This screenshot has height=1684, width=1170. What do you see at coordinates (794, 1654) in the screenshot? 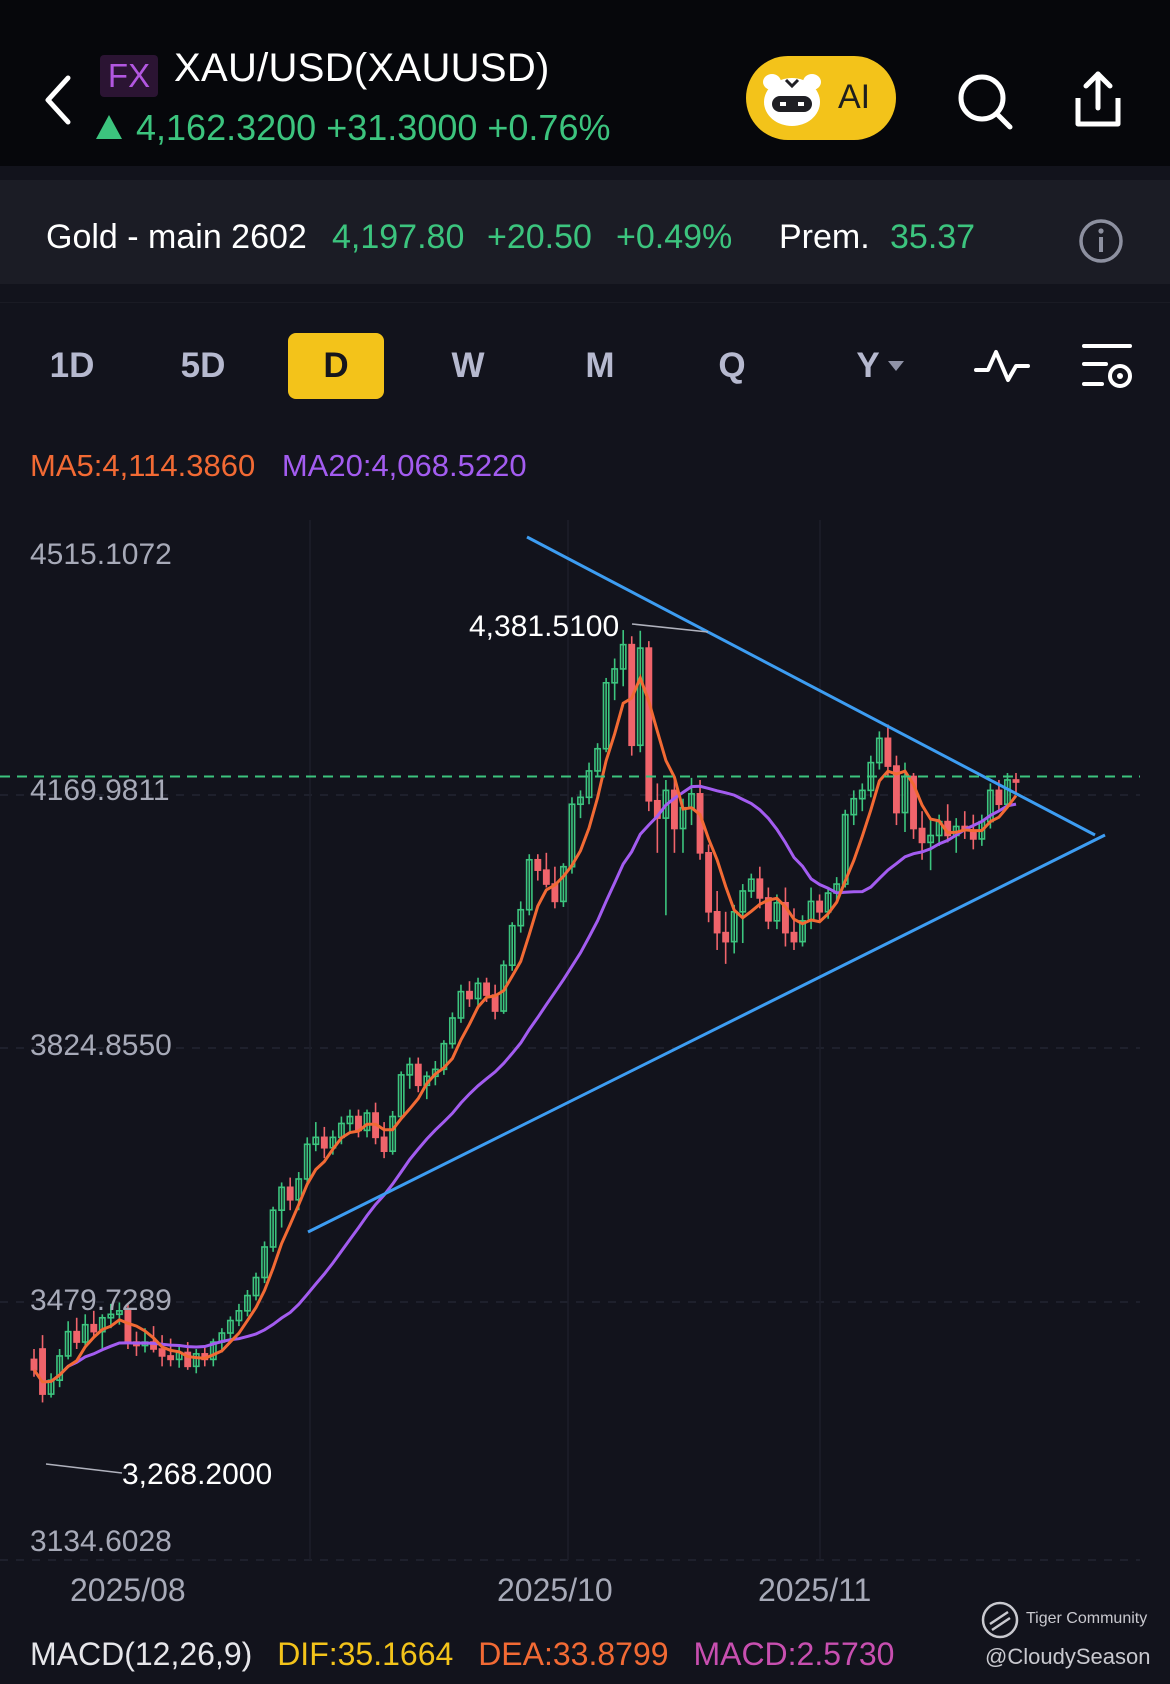
I see `macd-value: MACD:2.5730` at bounding box center [794, 1654].